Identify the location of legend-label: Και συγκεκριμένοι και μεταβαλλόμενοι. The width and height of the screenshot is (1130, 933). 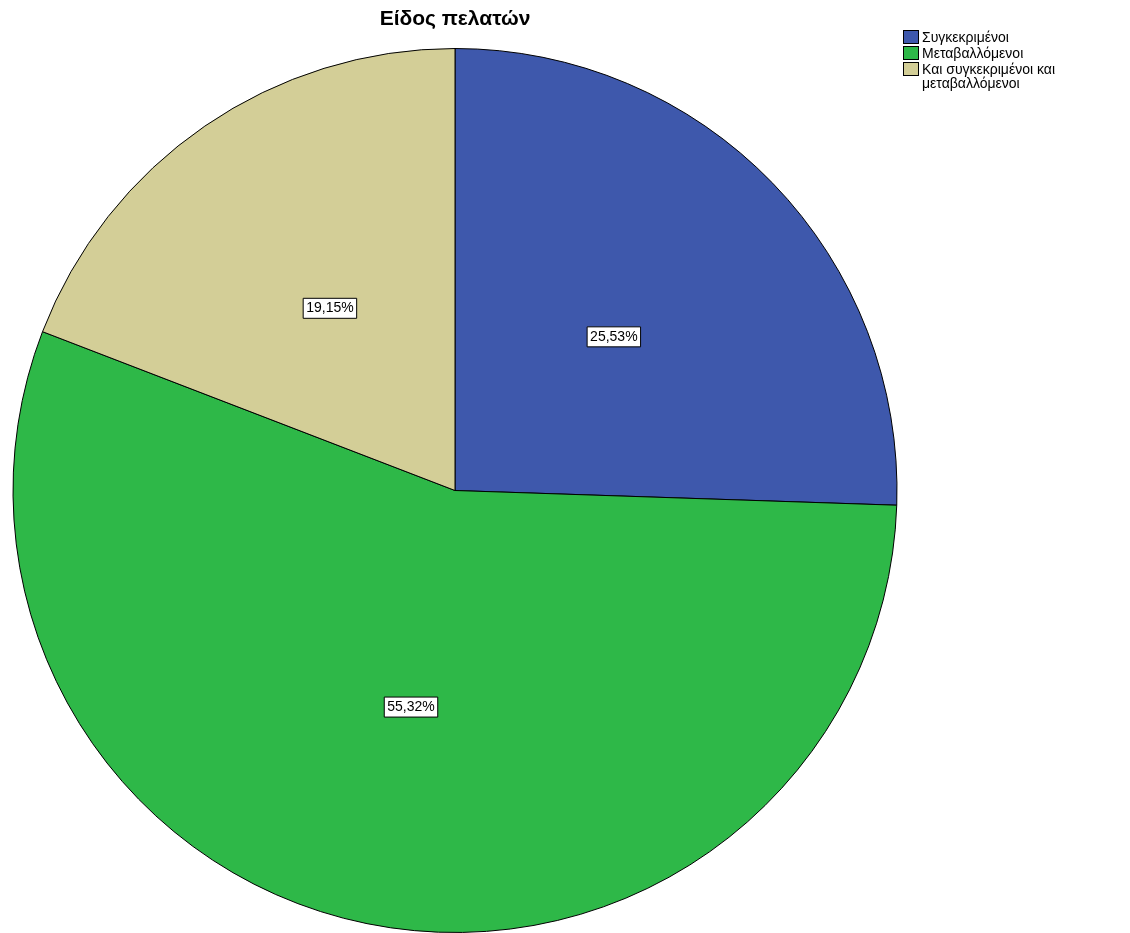
(989, 76).